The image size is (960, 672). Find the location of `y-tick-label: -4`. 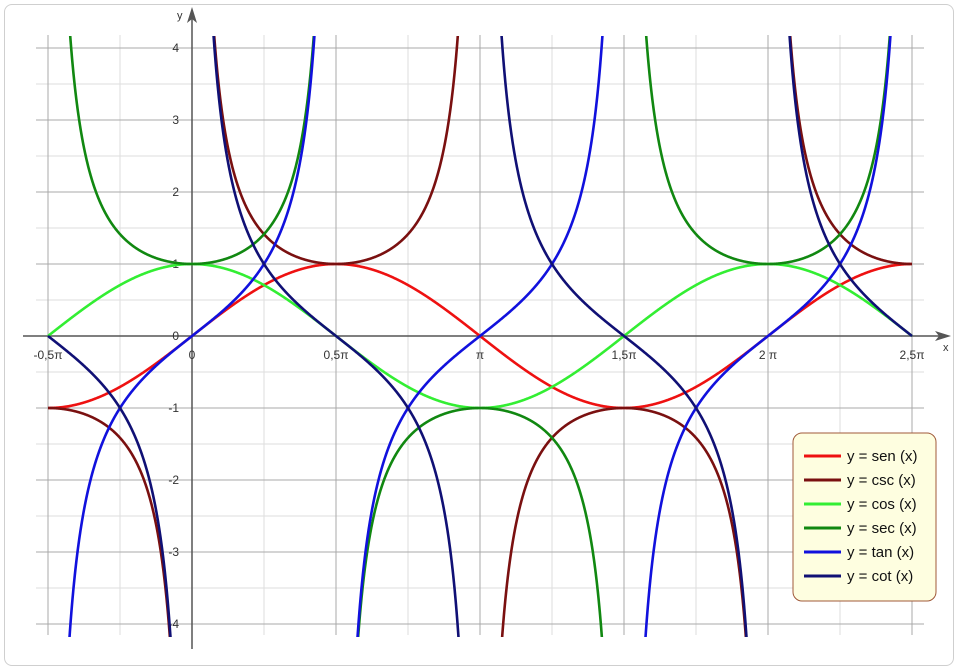

y-tick-label: -4 is located at coordinates (173, 624).